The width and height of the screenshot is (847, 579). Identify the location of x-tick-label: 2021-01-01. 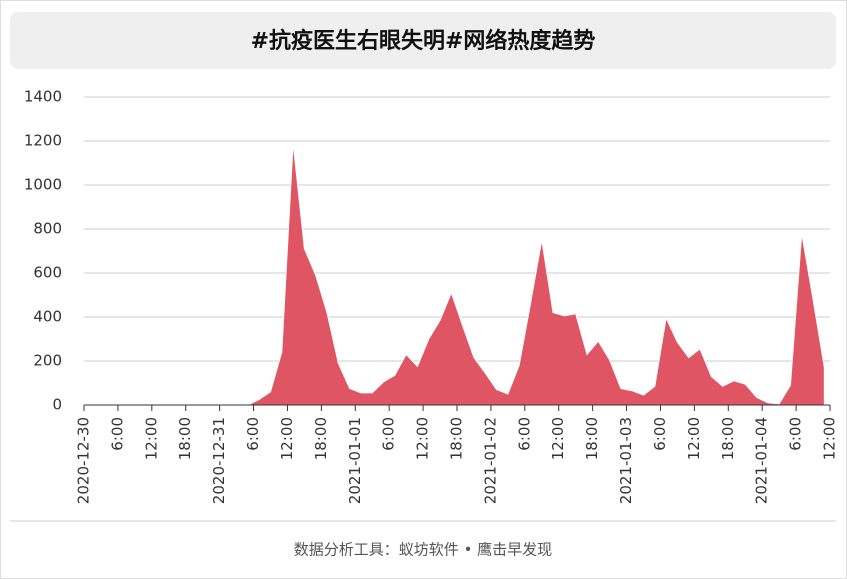
(355, 460).